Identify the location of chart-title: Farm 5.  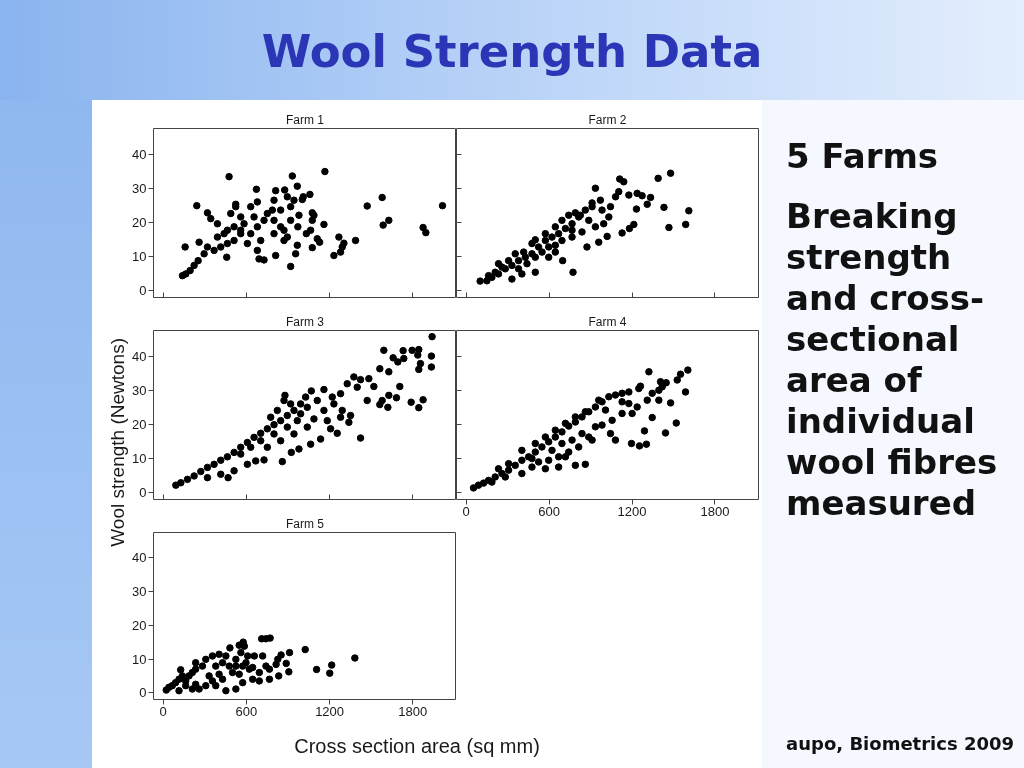
(305, 523).